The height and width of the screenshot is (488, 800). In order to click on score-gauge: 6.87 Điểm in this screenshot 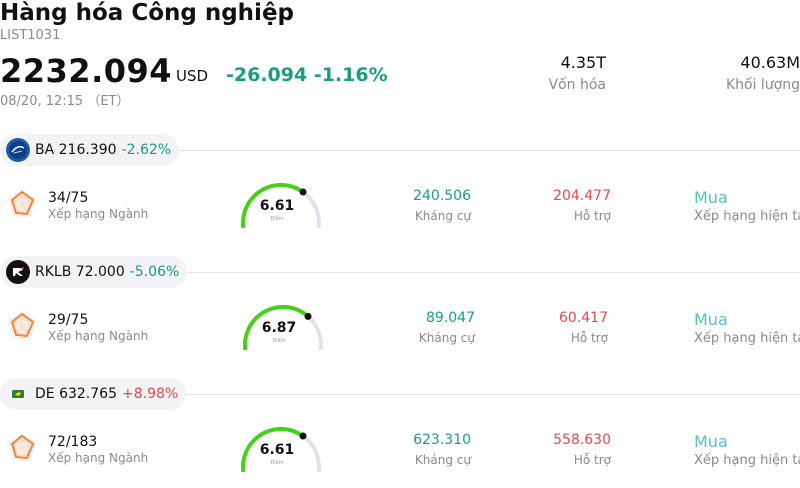, I will do `click(283, 327)`.